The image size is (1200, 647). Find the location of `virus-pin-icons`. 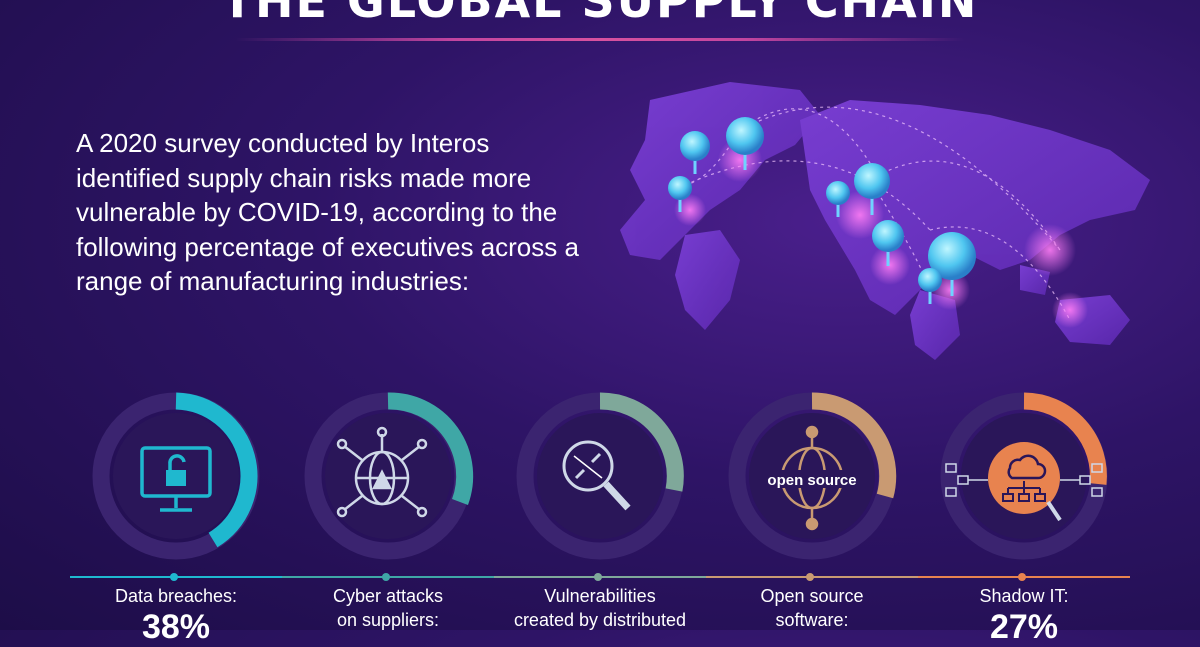

virus-pin-icons is located at coordinates (822, 210).